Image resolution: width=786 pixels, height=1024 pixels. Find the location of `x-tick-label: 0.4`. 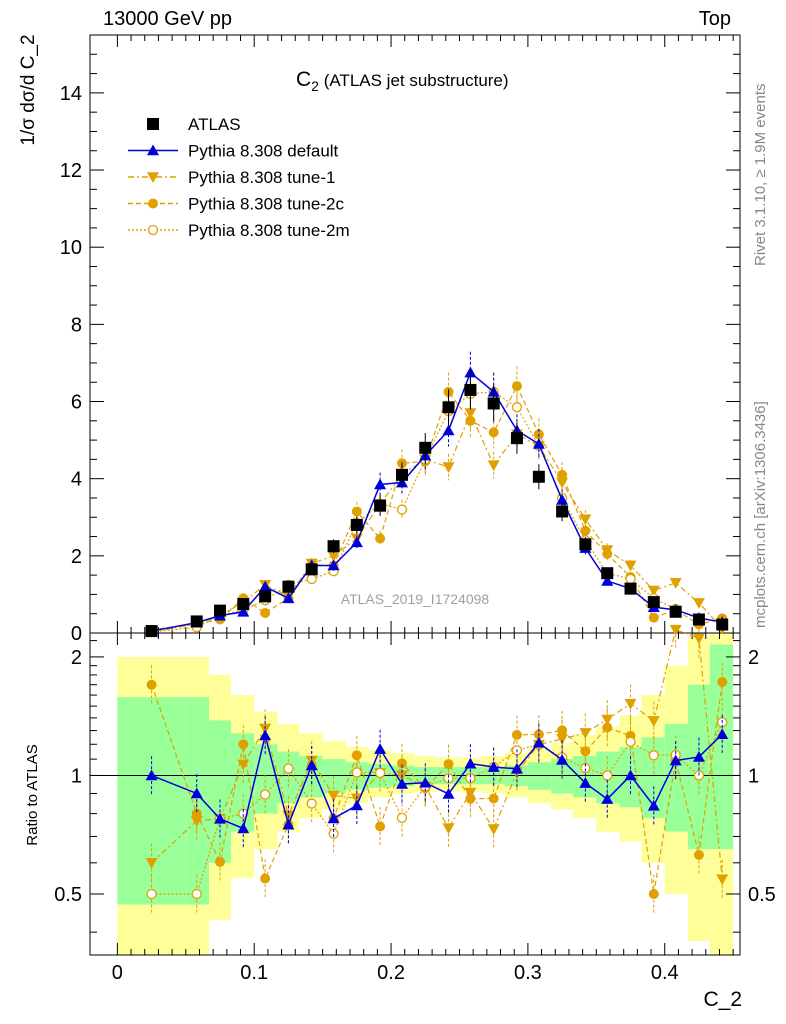

x-tick-label: 0.4 is located at coordinates (665, 973).